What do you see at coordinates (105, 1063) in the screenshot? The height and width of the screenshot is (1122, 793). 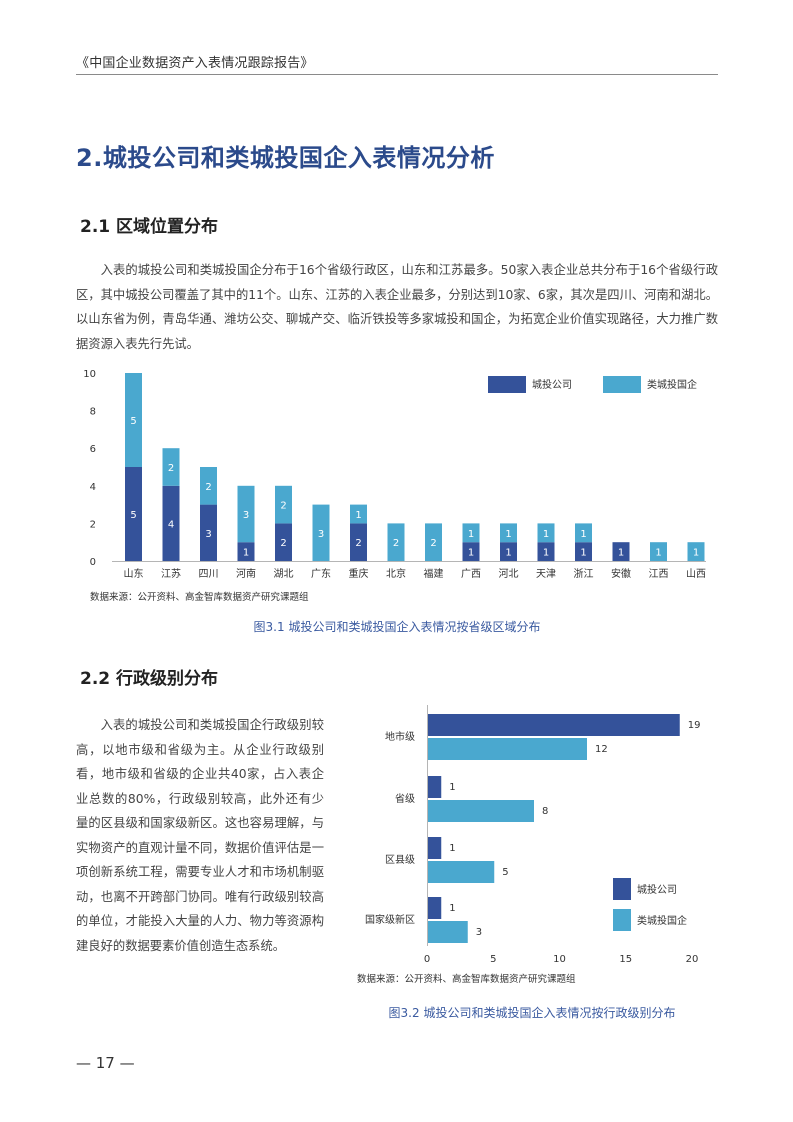 I see `page-number: — 17 —` at bounding box center [105, 1063].